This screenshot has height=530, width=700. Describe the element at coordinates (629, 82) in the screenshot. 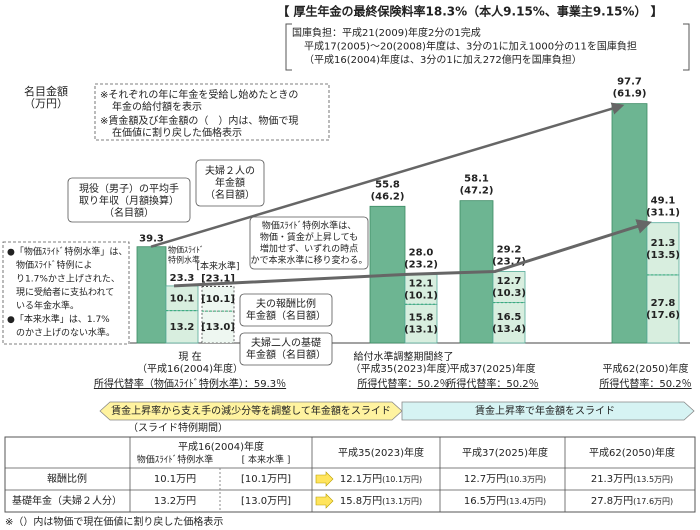

I see `value-label: 97.7` at that location.